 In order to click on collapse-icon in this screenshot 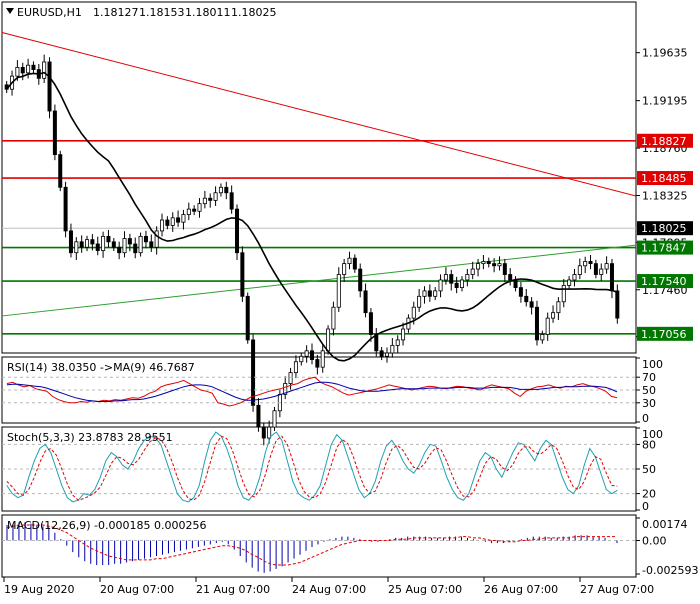, I will do `click(10, 11)`.